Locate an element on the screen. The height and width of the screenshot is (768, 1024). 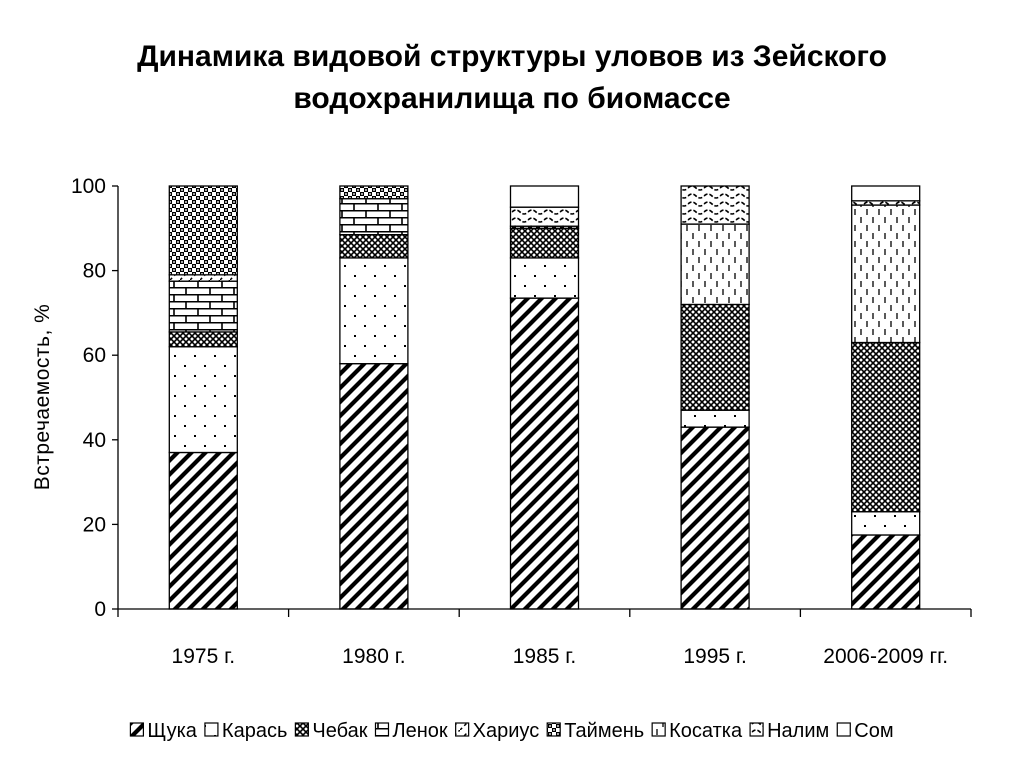
bar-segment-карась-1980-г is located at coordinates (374, 311).